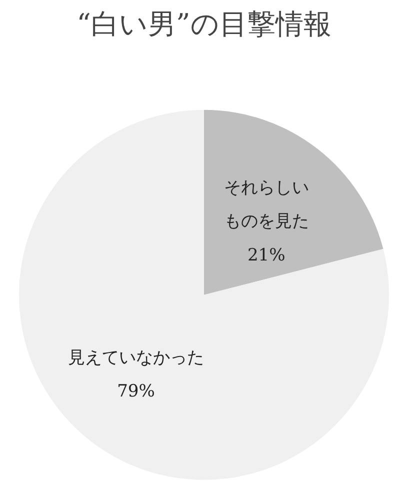 The height and width of the screenshot is (500, 407). Describe the element at coordinates (204, 24) in the screenshot. I see `chart-title: “白い男”の目撃情報` at that location.